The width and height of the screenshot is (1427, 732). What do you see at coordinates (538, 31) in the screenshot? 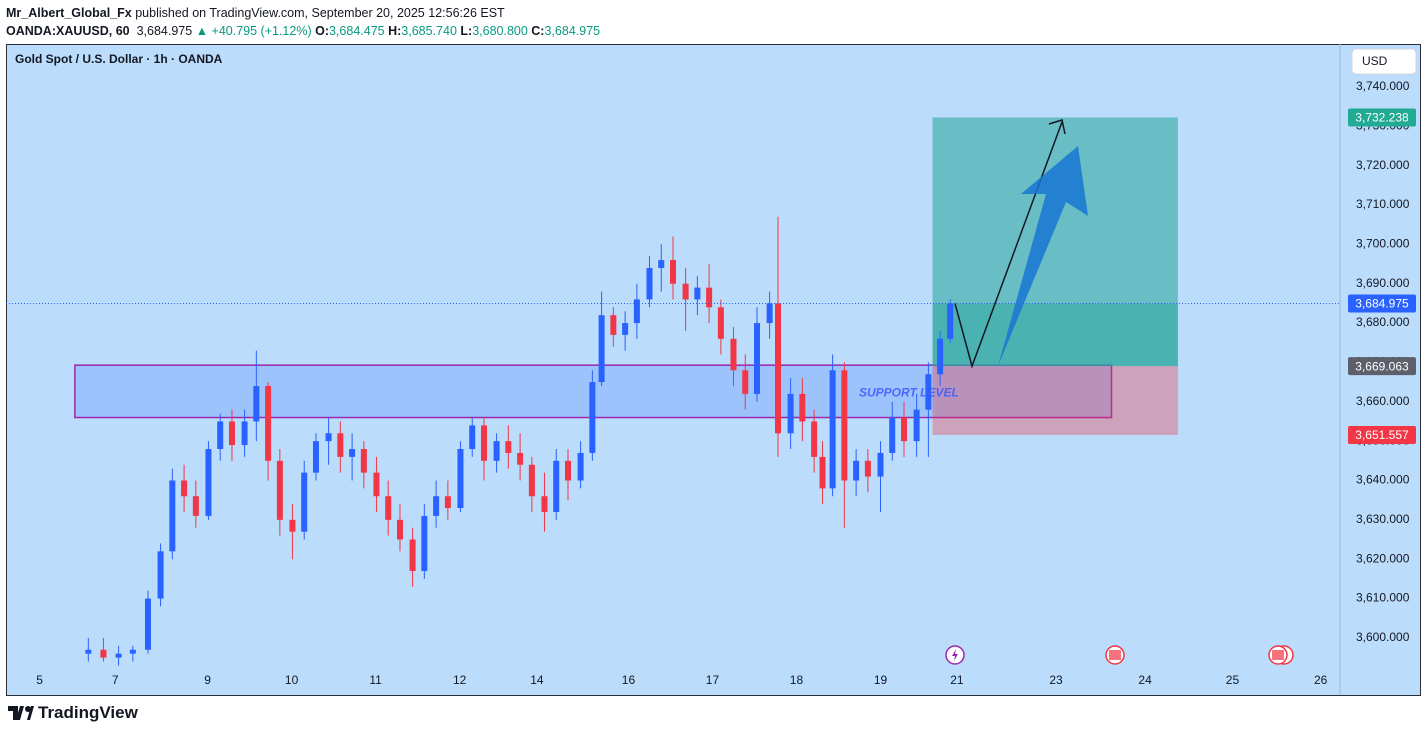
I see `c-label: C:` at bounding box center [538, 31].